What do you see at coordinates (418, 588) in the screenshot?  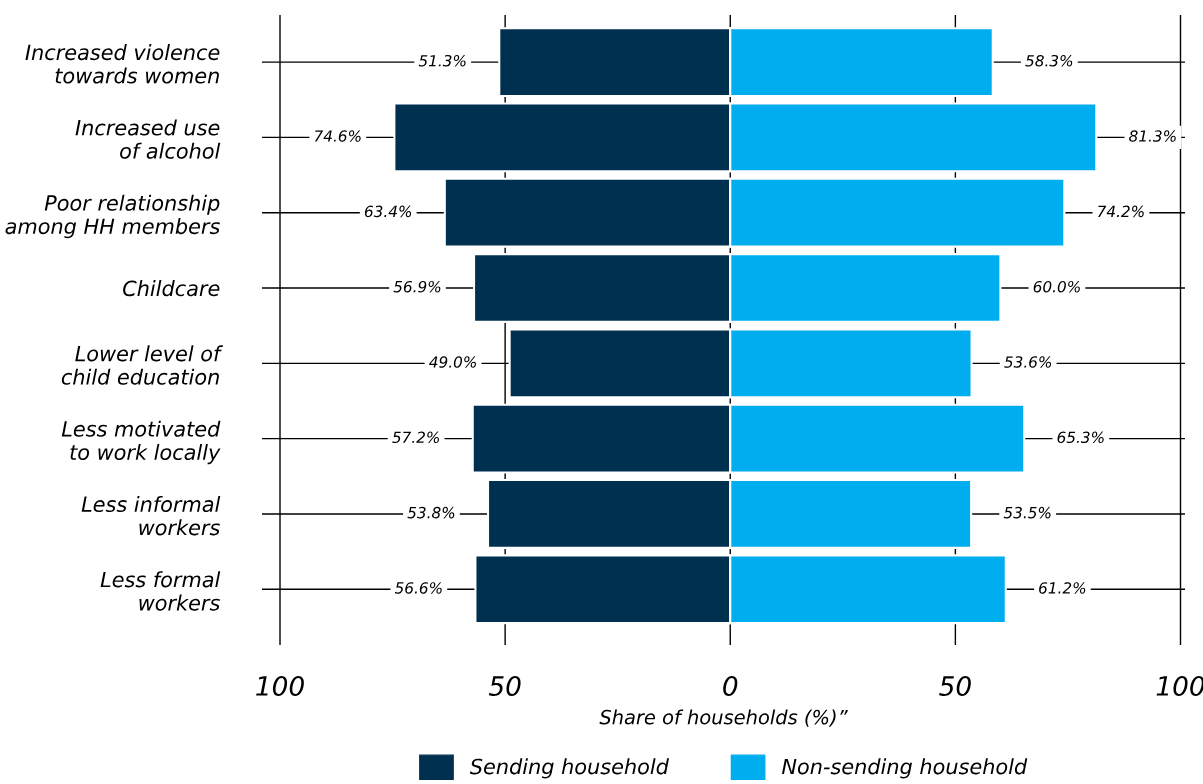 I see `data-label: 56.6%` at bounding box center [418, 588].